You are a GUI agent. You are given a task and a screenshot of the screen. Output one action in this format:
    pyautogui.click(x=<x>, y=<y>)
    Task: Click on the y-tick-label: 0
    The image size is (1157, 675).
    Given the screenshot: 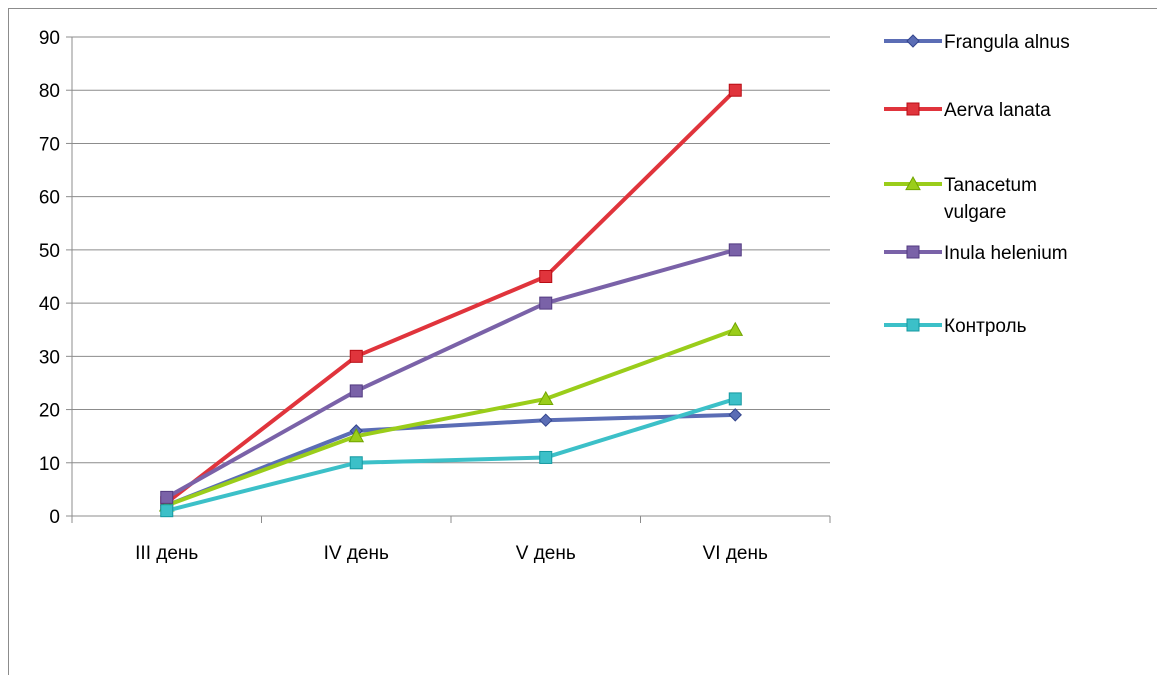 What is the action you would take?
    pyautogui.click(x=54, y=517)
    